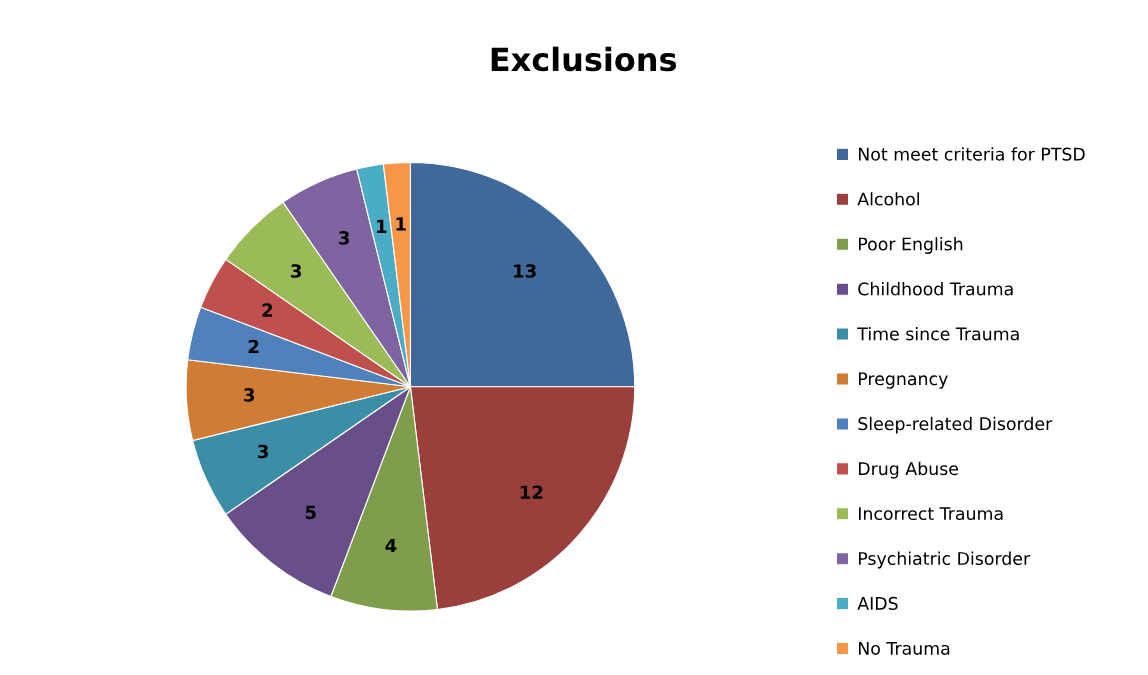  What do you see at coordinates (888, 199) in the screenshot?
I see `legend-label: Alcohol` at bounding box center [888, 199].